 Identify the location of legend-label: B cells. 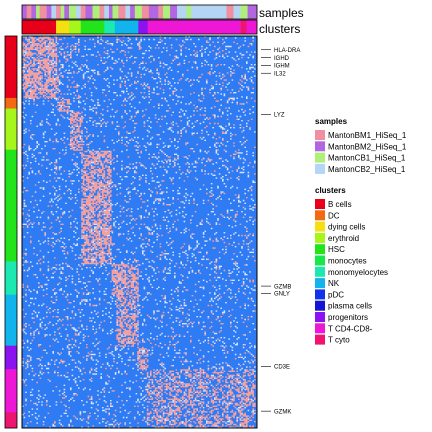
(340, 204).